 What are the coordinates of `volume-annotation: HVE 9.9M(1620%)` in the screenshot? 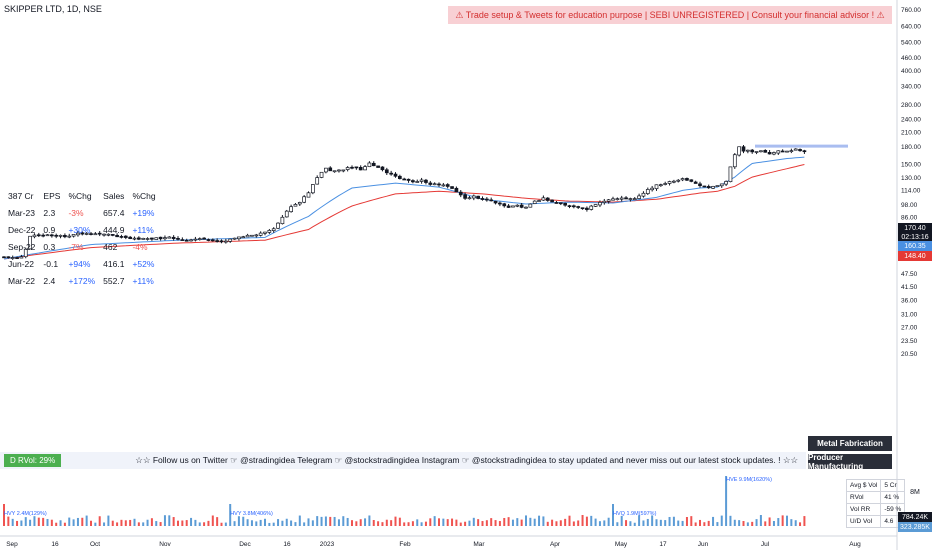 It's located at (749, 480).